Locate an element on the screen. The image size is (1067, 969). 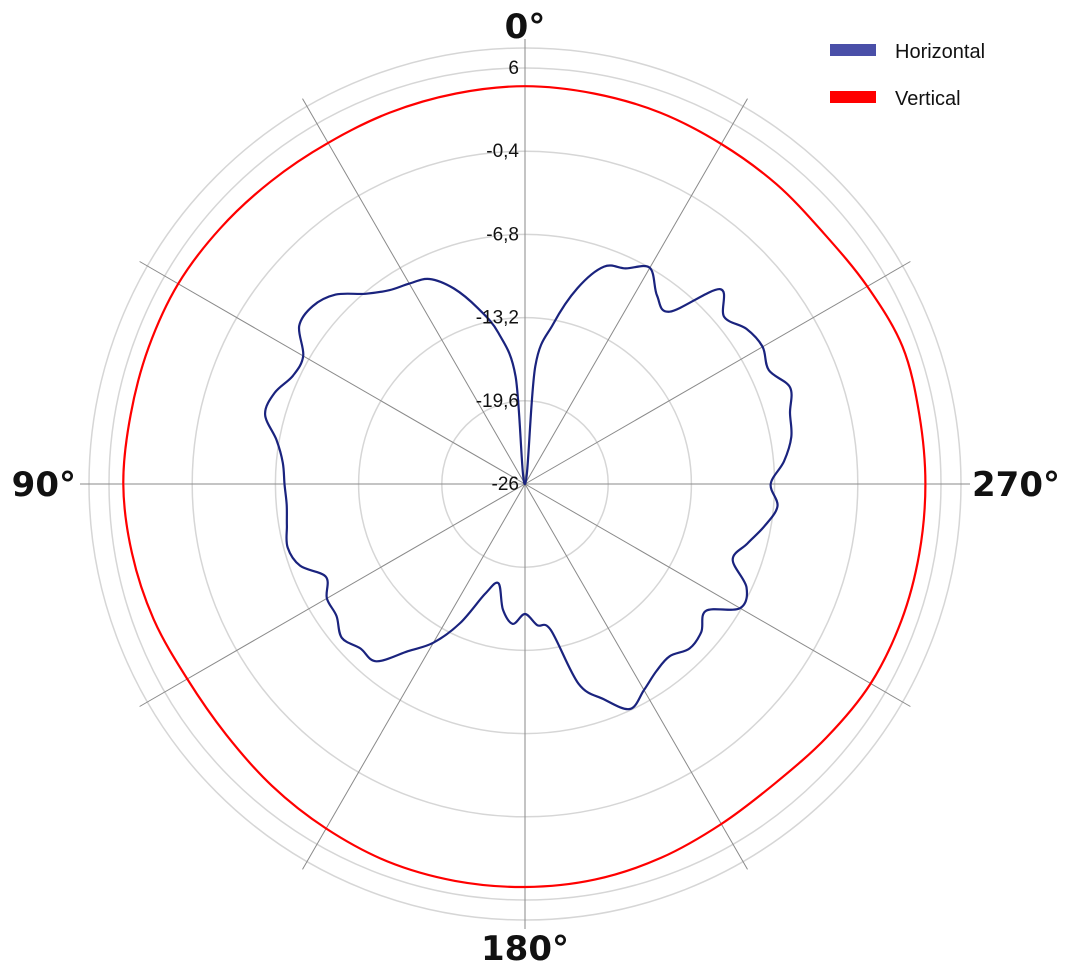
radial-tick-label: -19,6 is located at coordinates (497, 401).